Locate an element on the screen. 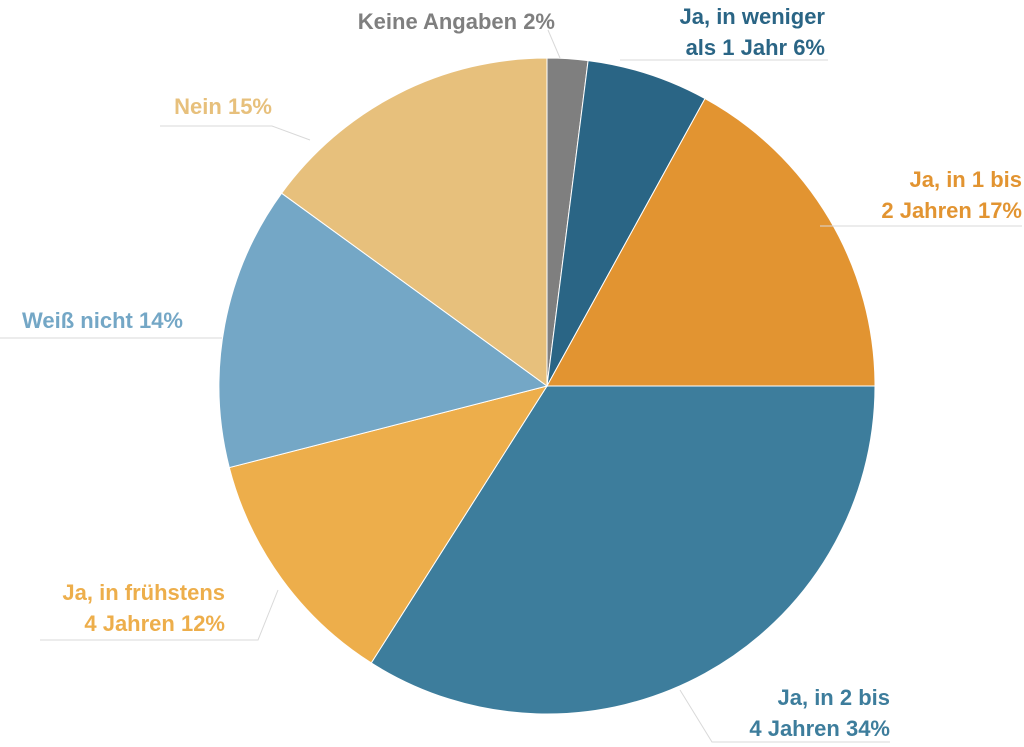 The width and height of the screenshot is (1024, 747). slice-label-line: als 1 Jahr 6% is located at coordinates (755, 47).